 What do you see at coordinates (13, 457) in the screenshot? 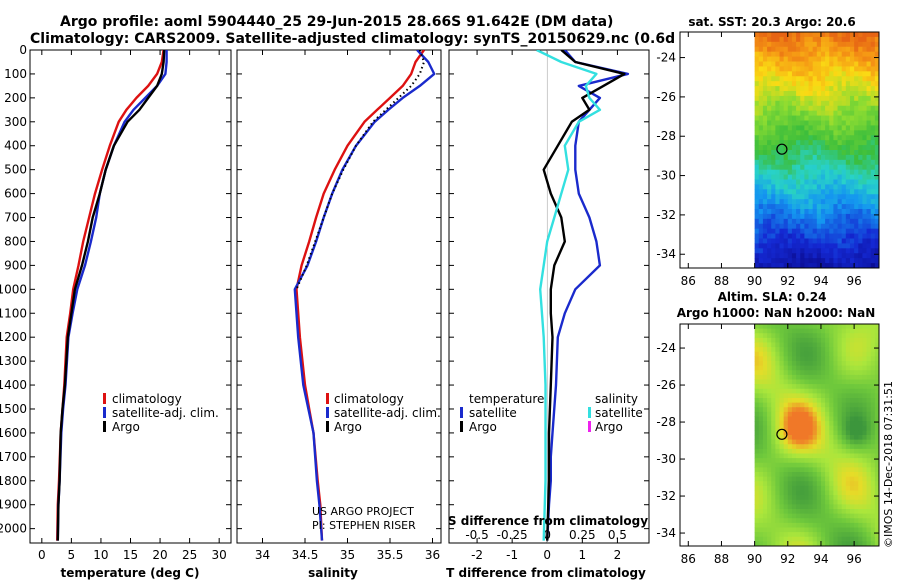
I see `depth-tick-label: 1700` at bounding box center [13, 457].